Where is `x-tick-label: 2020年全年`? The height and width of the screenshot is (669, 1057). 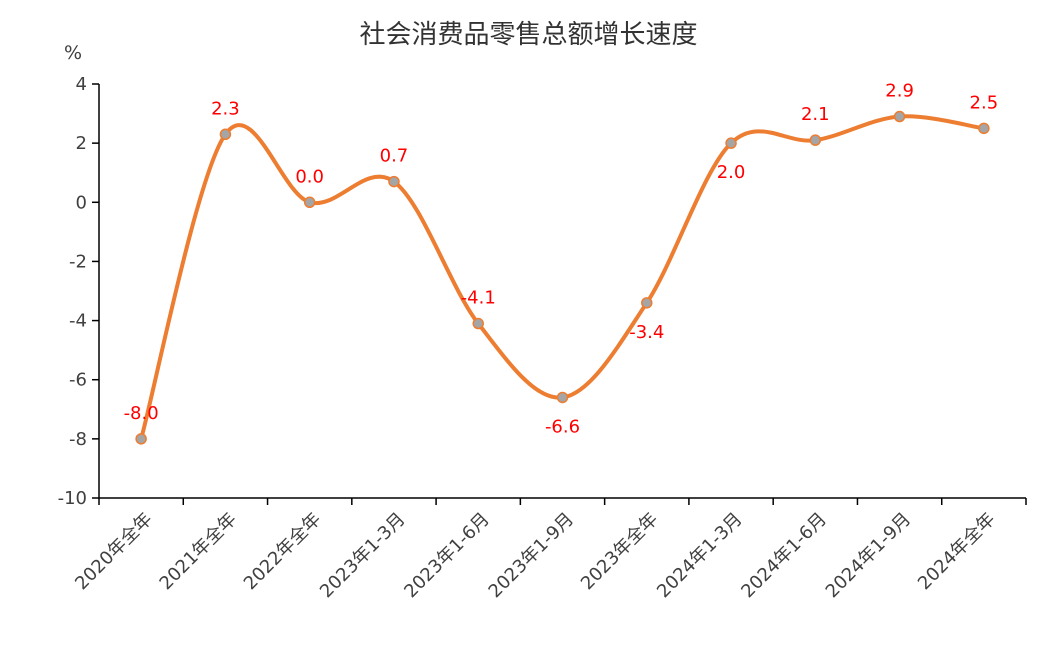 x-tick-label: 2020年全年 is located at coordinates (113, 551).